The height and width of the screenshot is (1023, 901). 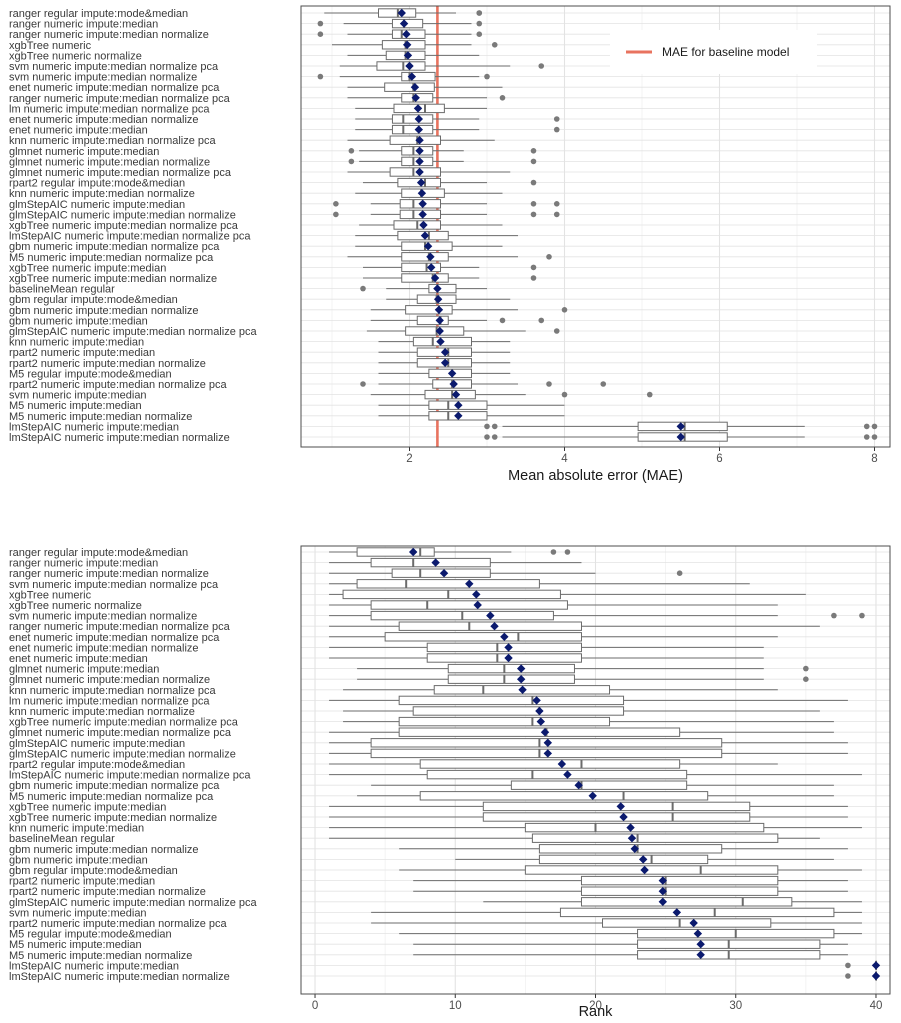 I want to click on row-label: xgbTree numeric impute:median normalize, so click(x=113, y=818).